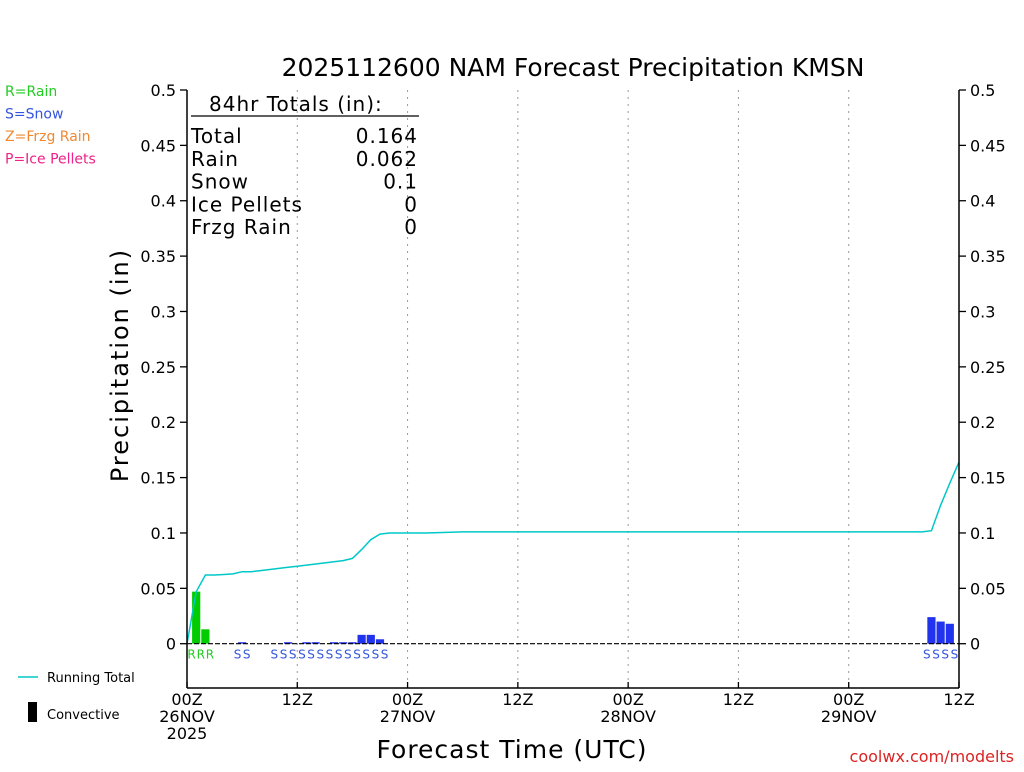 The height and width of the screenshot is (772, 1024). Describe the element at coordinates (91, 678) in the screenshot. I see `running-total-legend-label: Running Total` at that location.